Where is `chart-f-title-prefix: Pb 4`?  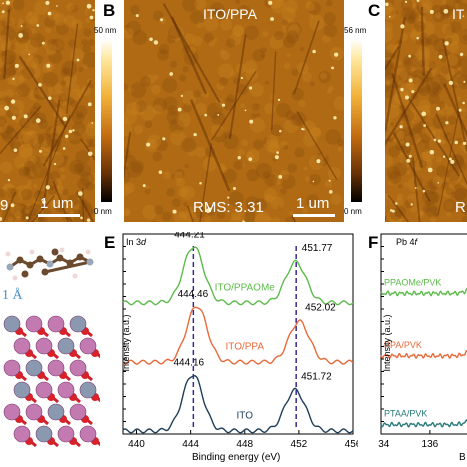
chart-f-title-prefix: Pb 4 is located at coordinates (405, 242).